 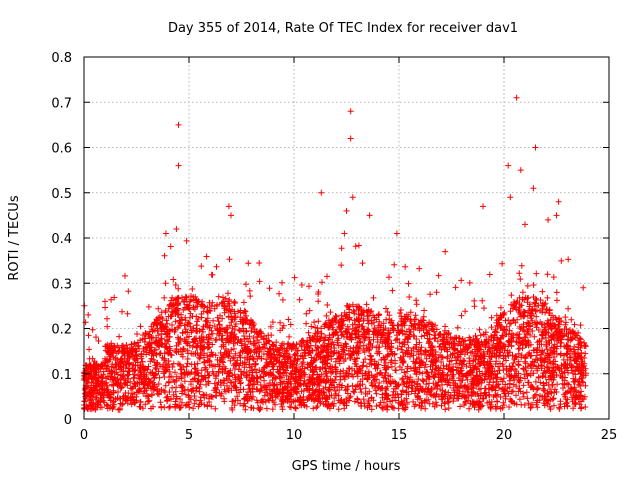 I want to click on y-tick-label: 0.3, so click(x=61, y=284).